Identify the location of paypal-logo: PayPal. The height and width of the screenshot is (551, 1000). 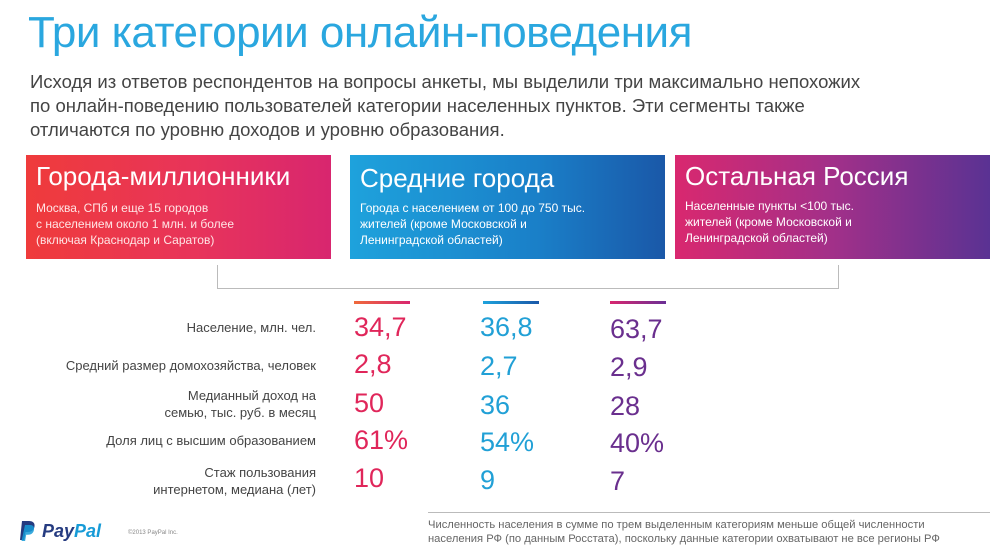
(59, 531).